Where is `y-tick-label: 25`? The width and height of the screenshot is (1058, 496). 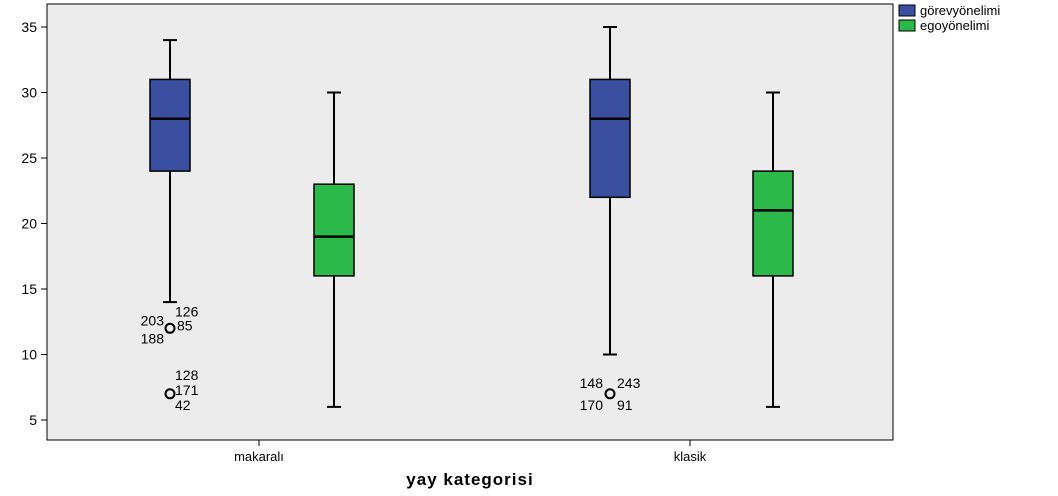 y-tick-label: 25 is located at coordinates (29, 158).